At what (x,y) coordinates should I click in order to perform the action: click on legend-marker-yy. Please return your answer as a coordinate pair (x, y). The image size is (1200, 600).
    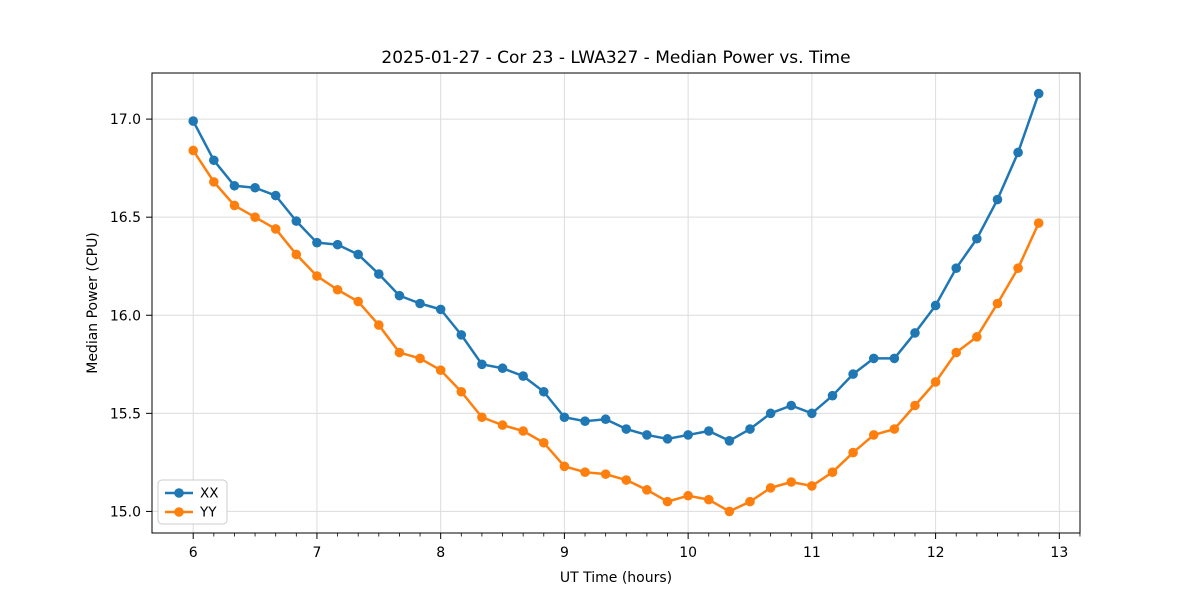
    Looking at the image, I should click on (179, 512).